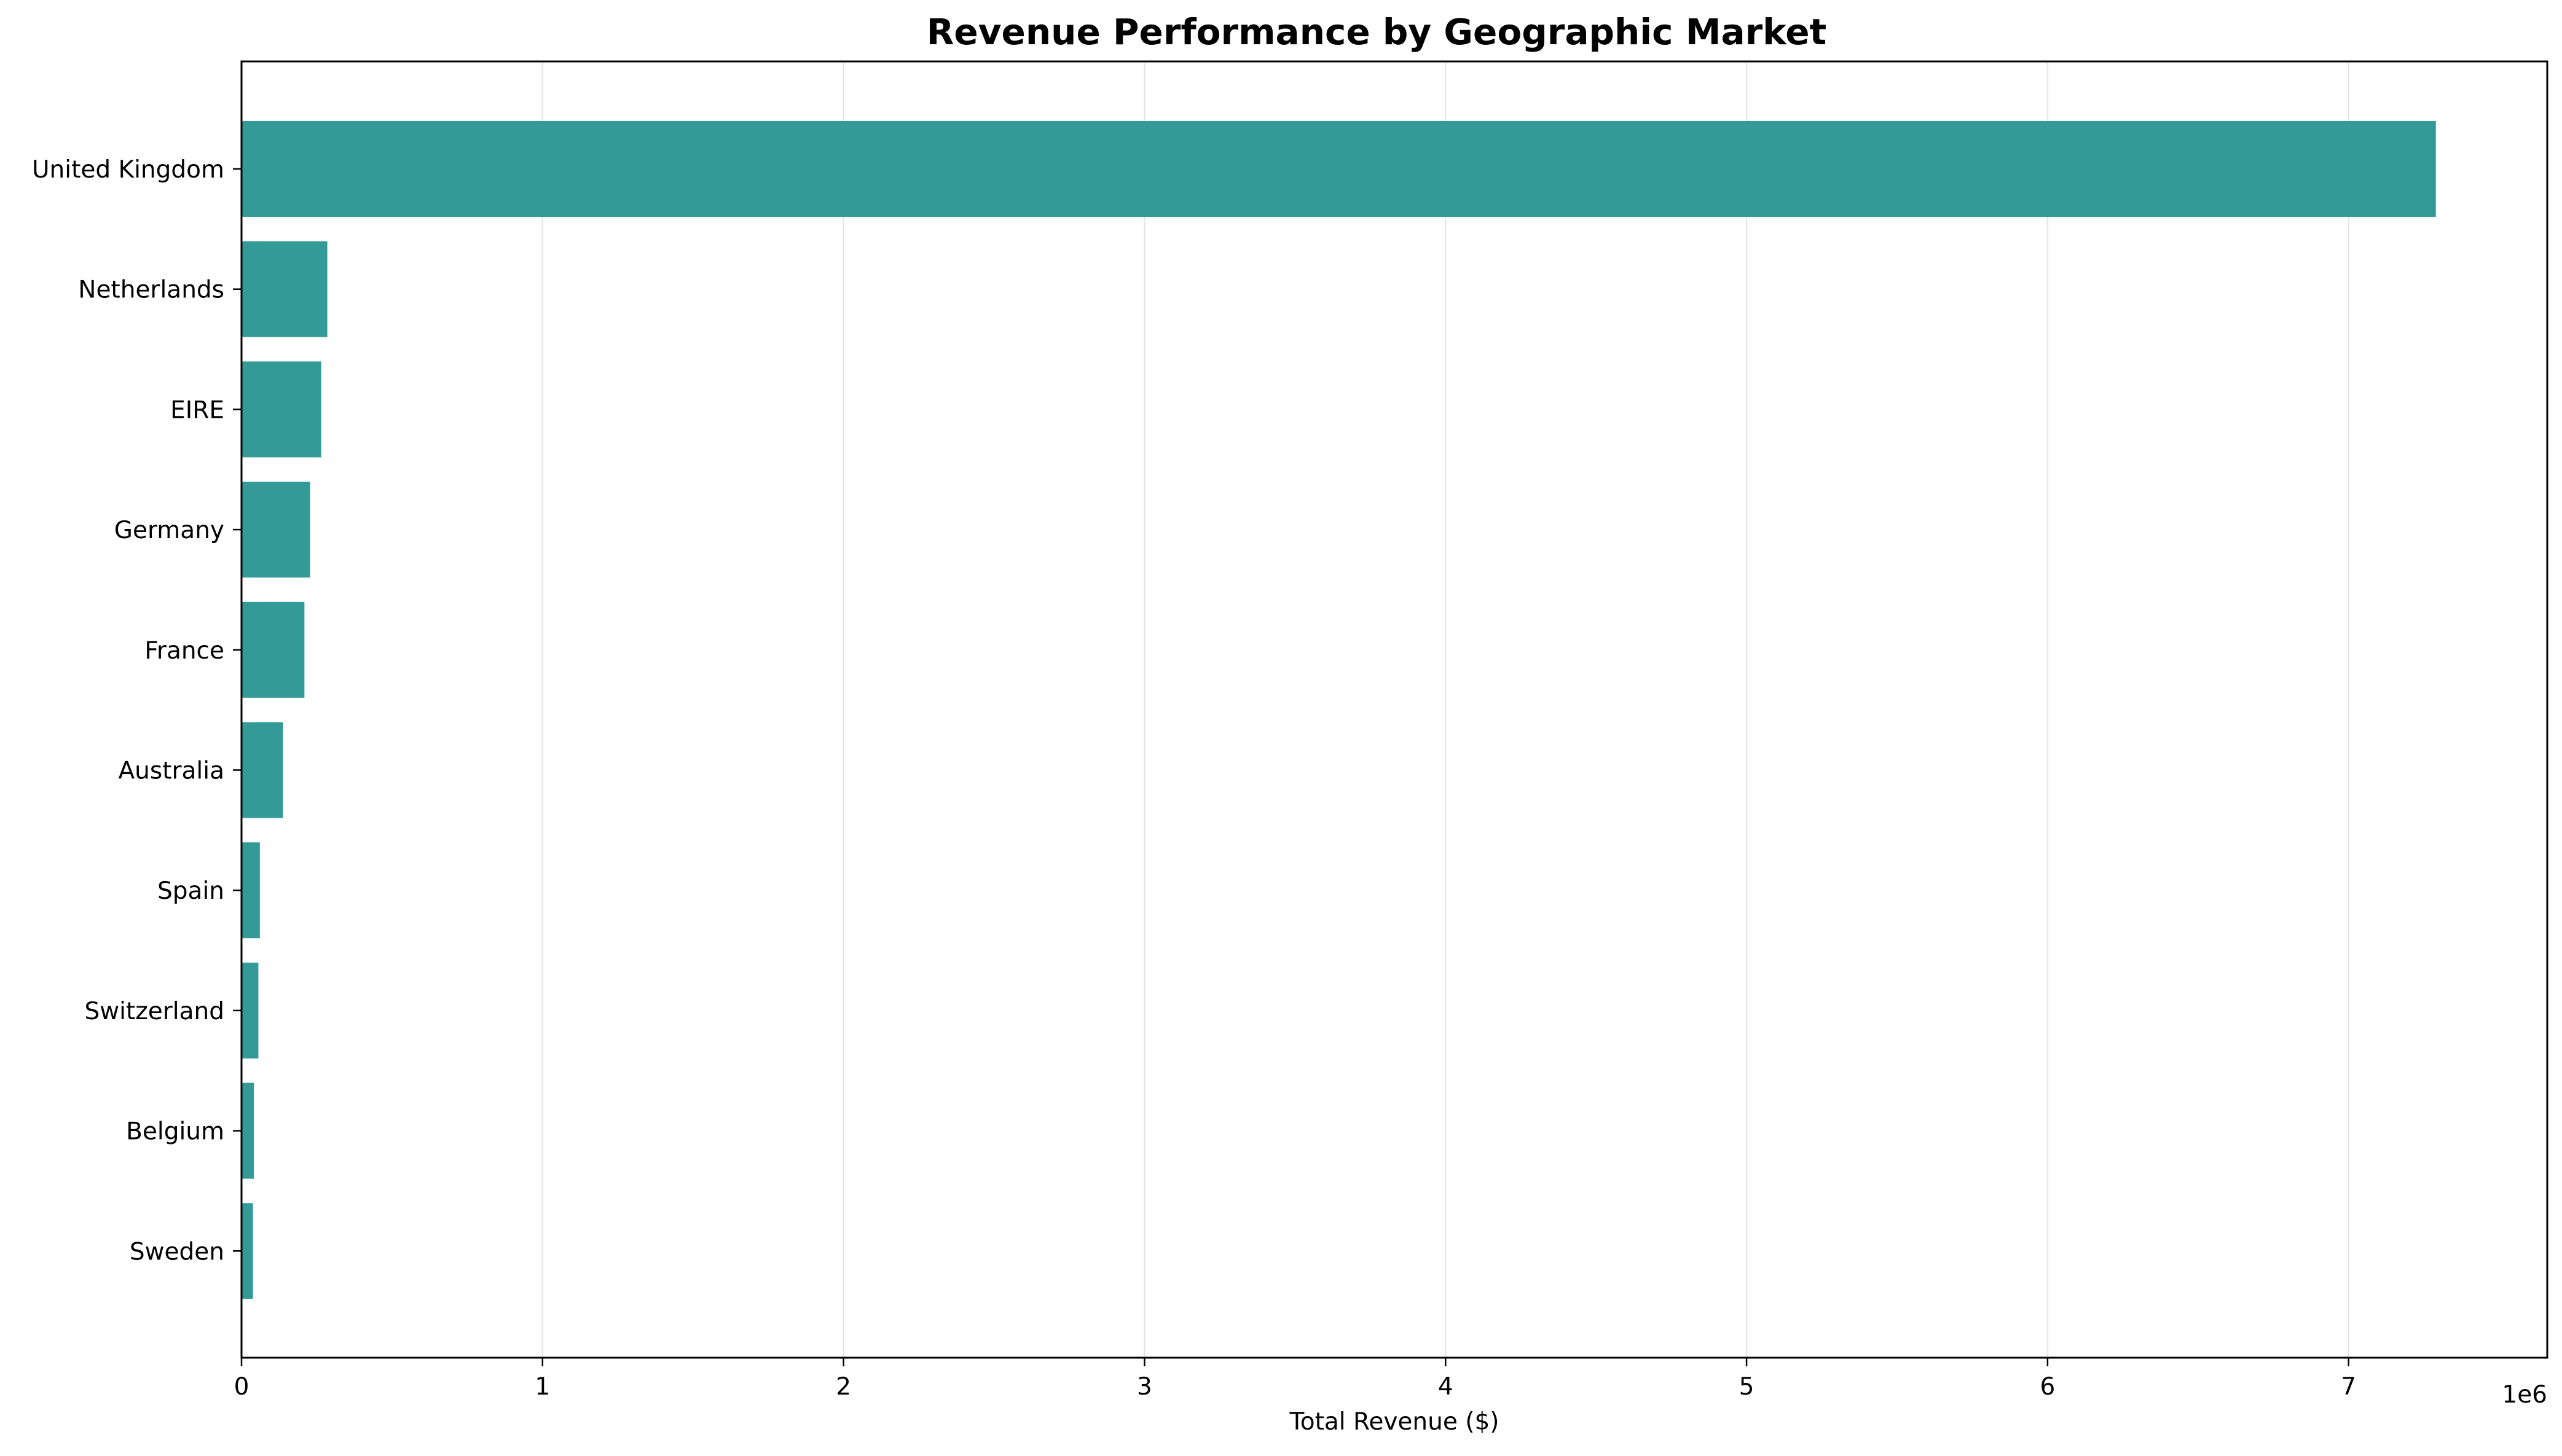 The image size is (2562, 1456). Describe the element at coordinates (1144, 1387) in the screenshot. I see `x-tick-label: 3` at that location.